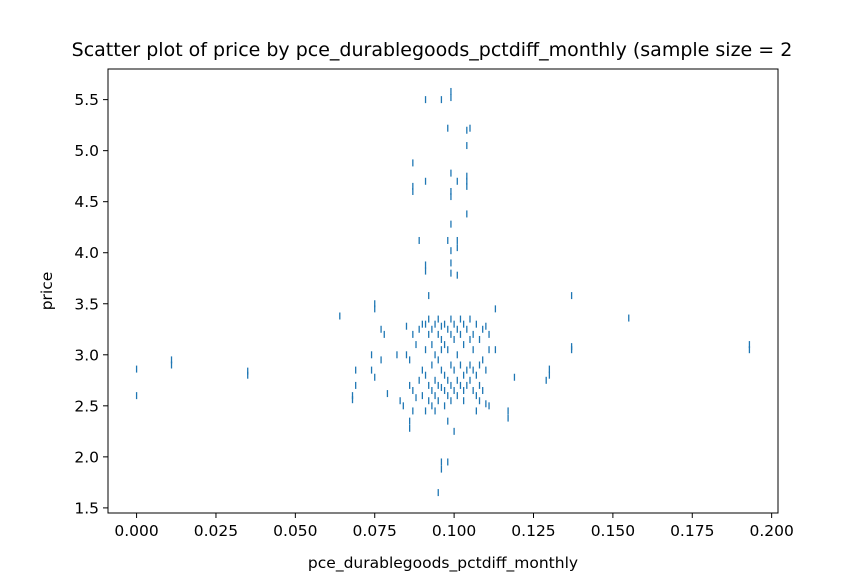  What do you see at coordinates (136, 531) in the screenshot?
I see `x-tick-label: 0.000` at bounding box center [136, 531].